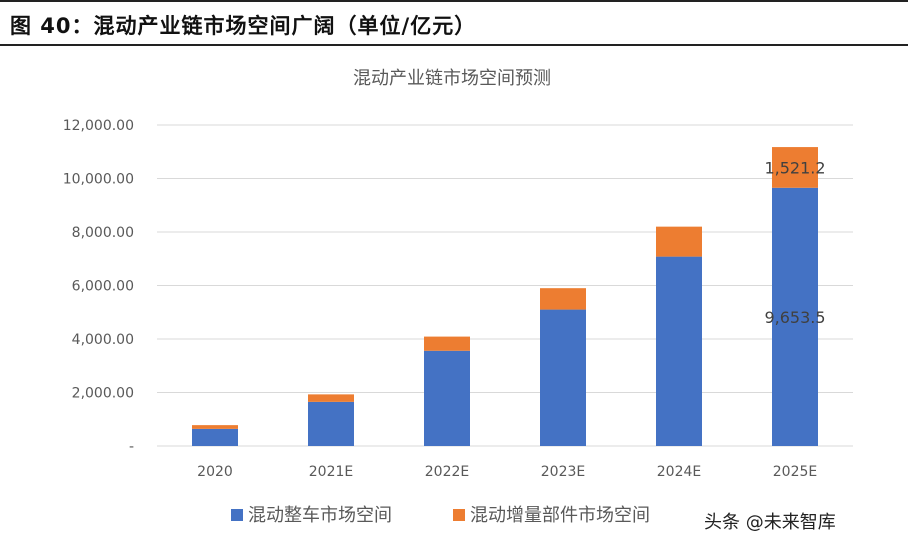 Image resolution: width=908 pixels, height=545 pixels. Describe the element at coordinates (98, 180) in the screenshot. I see `y-tick-label: 10,000.00` at that location.